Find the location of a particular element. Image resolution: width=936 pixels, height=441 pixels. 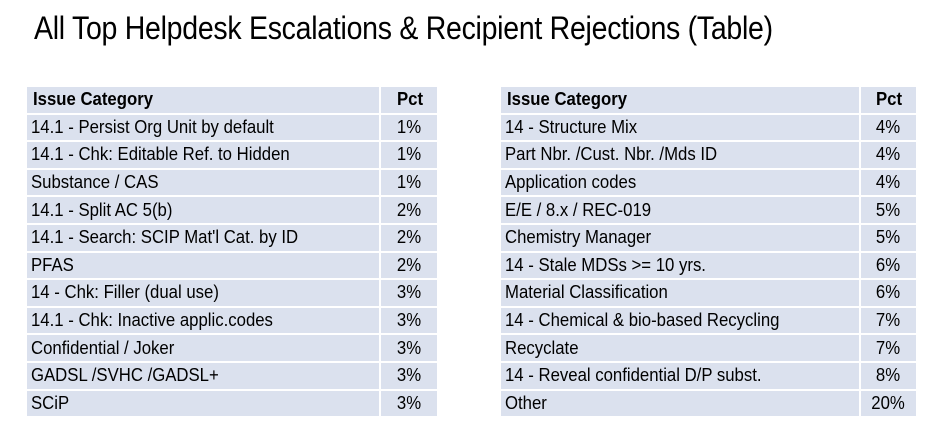

issue-category-cell: 14.1 - Persist Org Unit by default is located at coordinates (204, 127).